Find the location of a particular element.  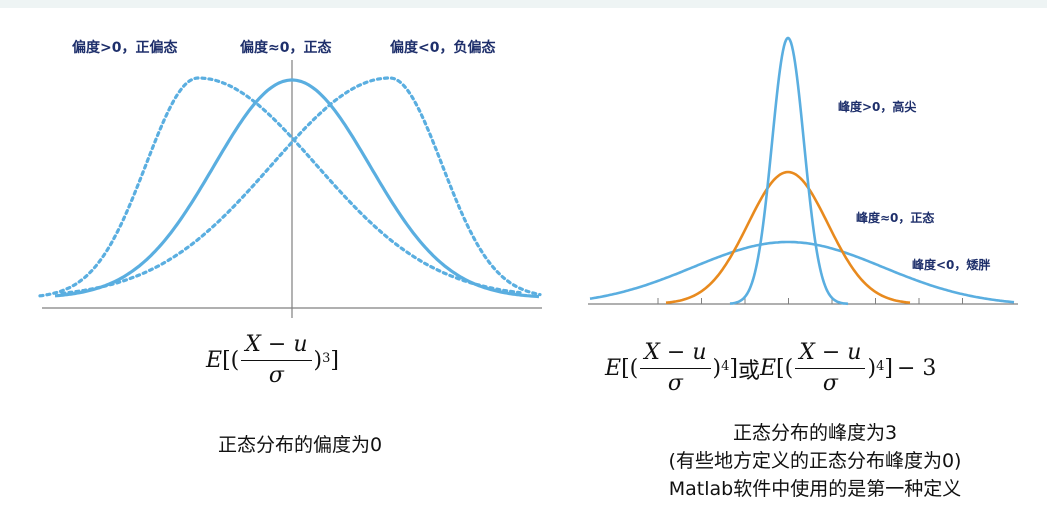

curve-mesokurtic is located at coordinates (788, 237).